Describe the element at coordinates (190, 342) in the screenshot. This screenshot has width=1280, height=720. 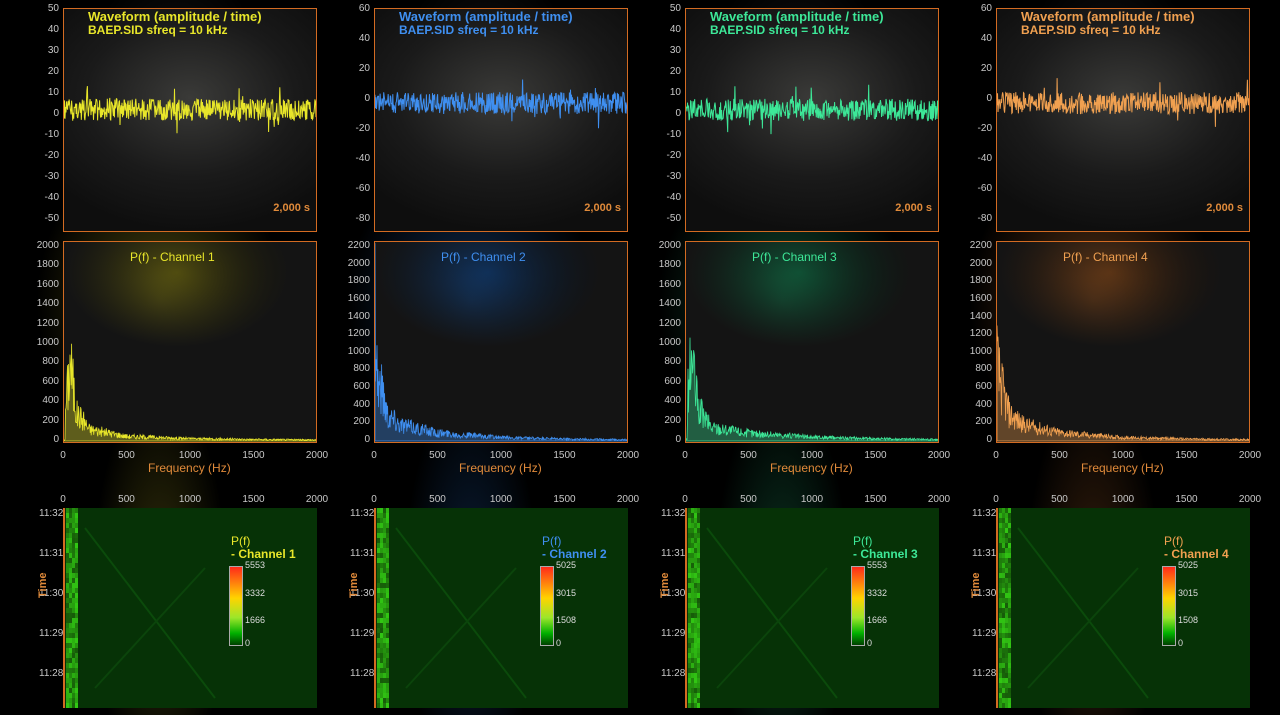
I see `spectrum-plot: P(f) - Channel 1` at that location.